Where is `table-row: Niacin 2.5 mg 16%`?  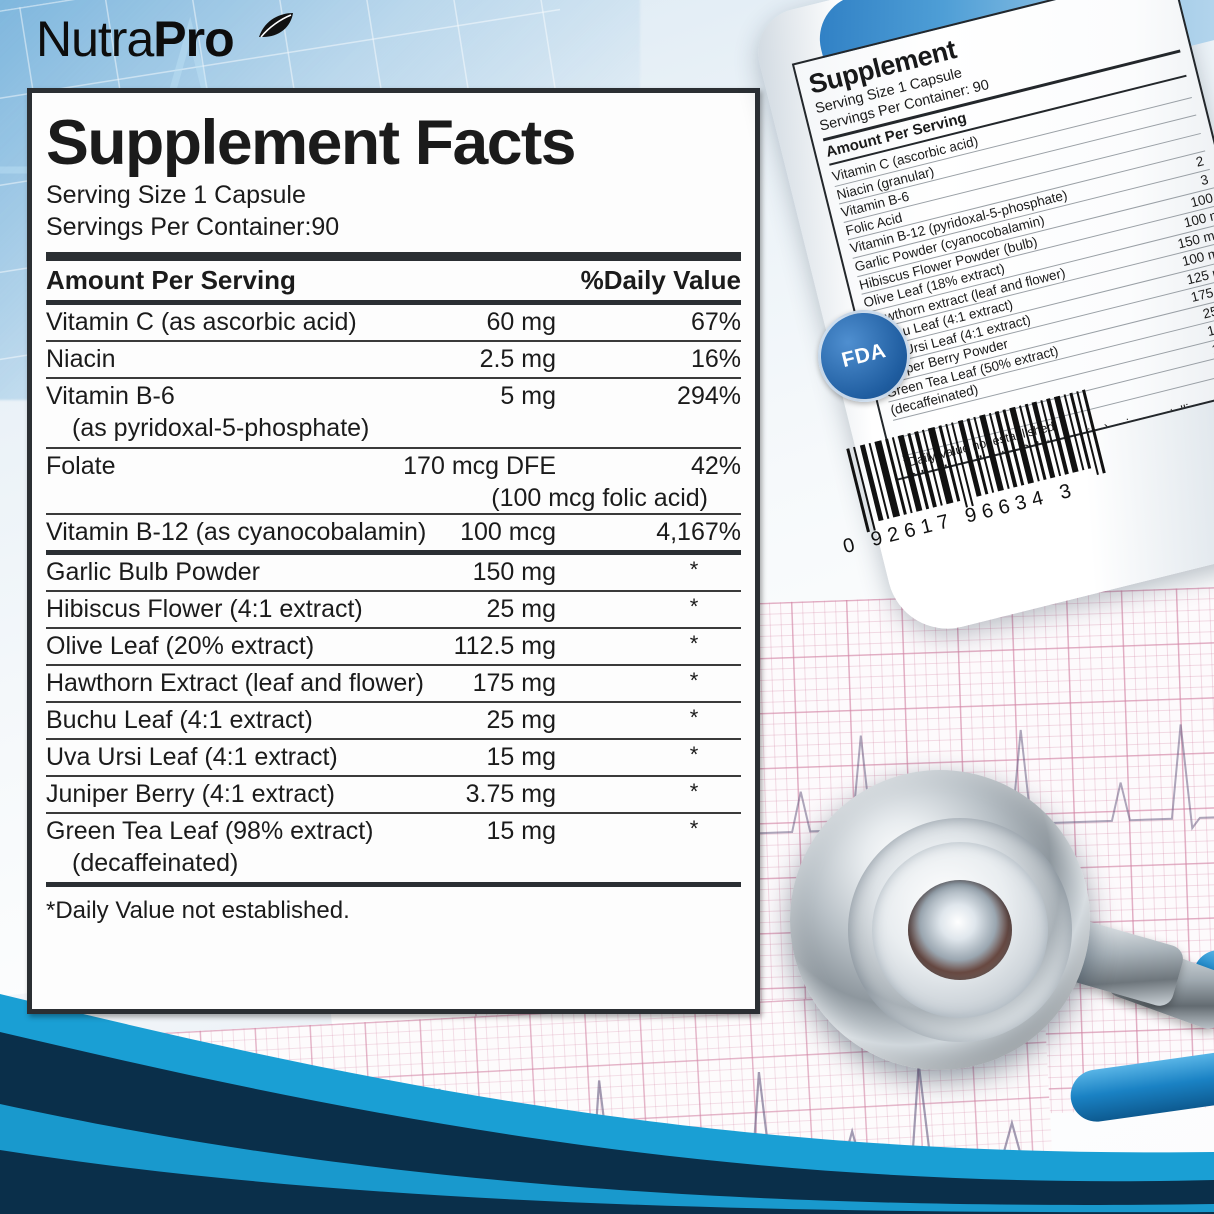 table-row: Niacin 2.5 mg 16% is located at coordinates (393, 359).